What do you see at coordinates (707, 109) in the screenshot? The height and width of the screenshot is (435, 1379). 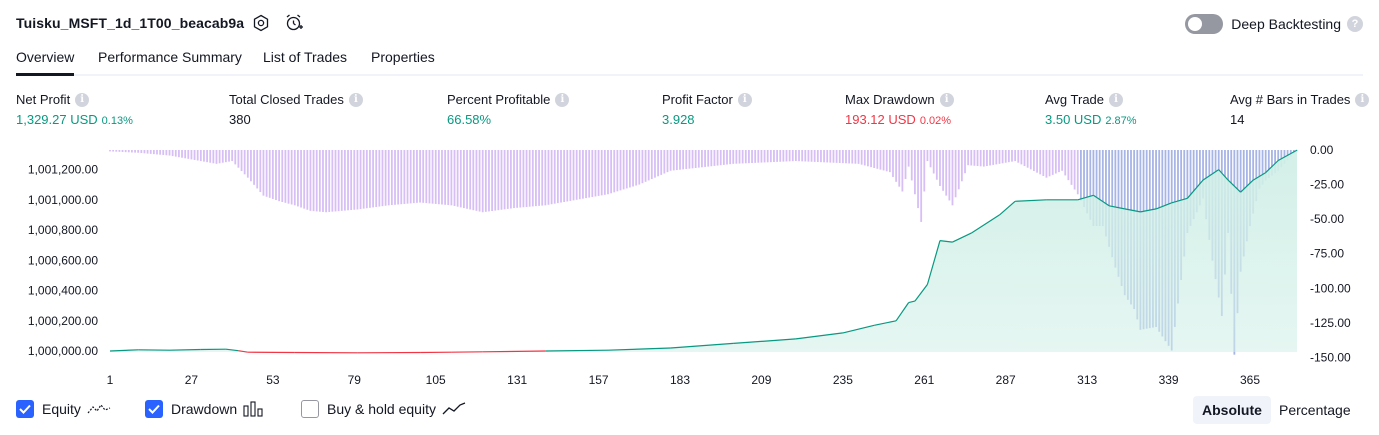 I see `metric-profit-factor: Profit Factor i 3.928` at bounding box center [707, 109].